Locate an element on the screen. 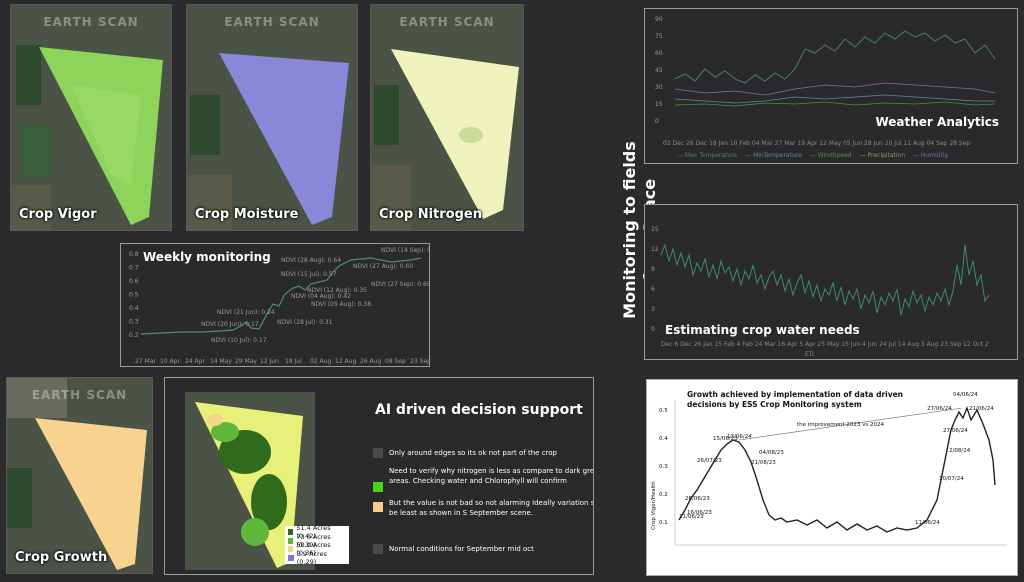  water-y-tick: 9 is located at coordinates (653, 269).